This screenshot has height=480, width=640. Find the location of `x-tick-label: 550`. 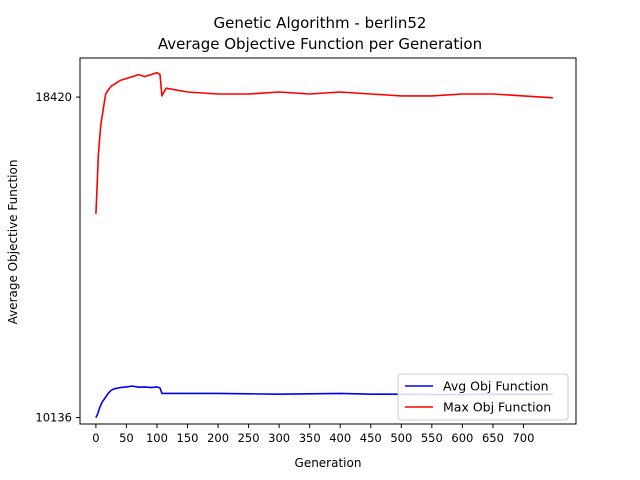

x-tick-label: 550 is located at coordinates (432, 438).